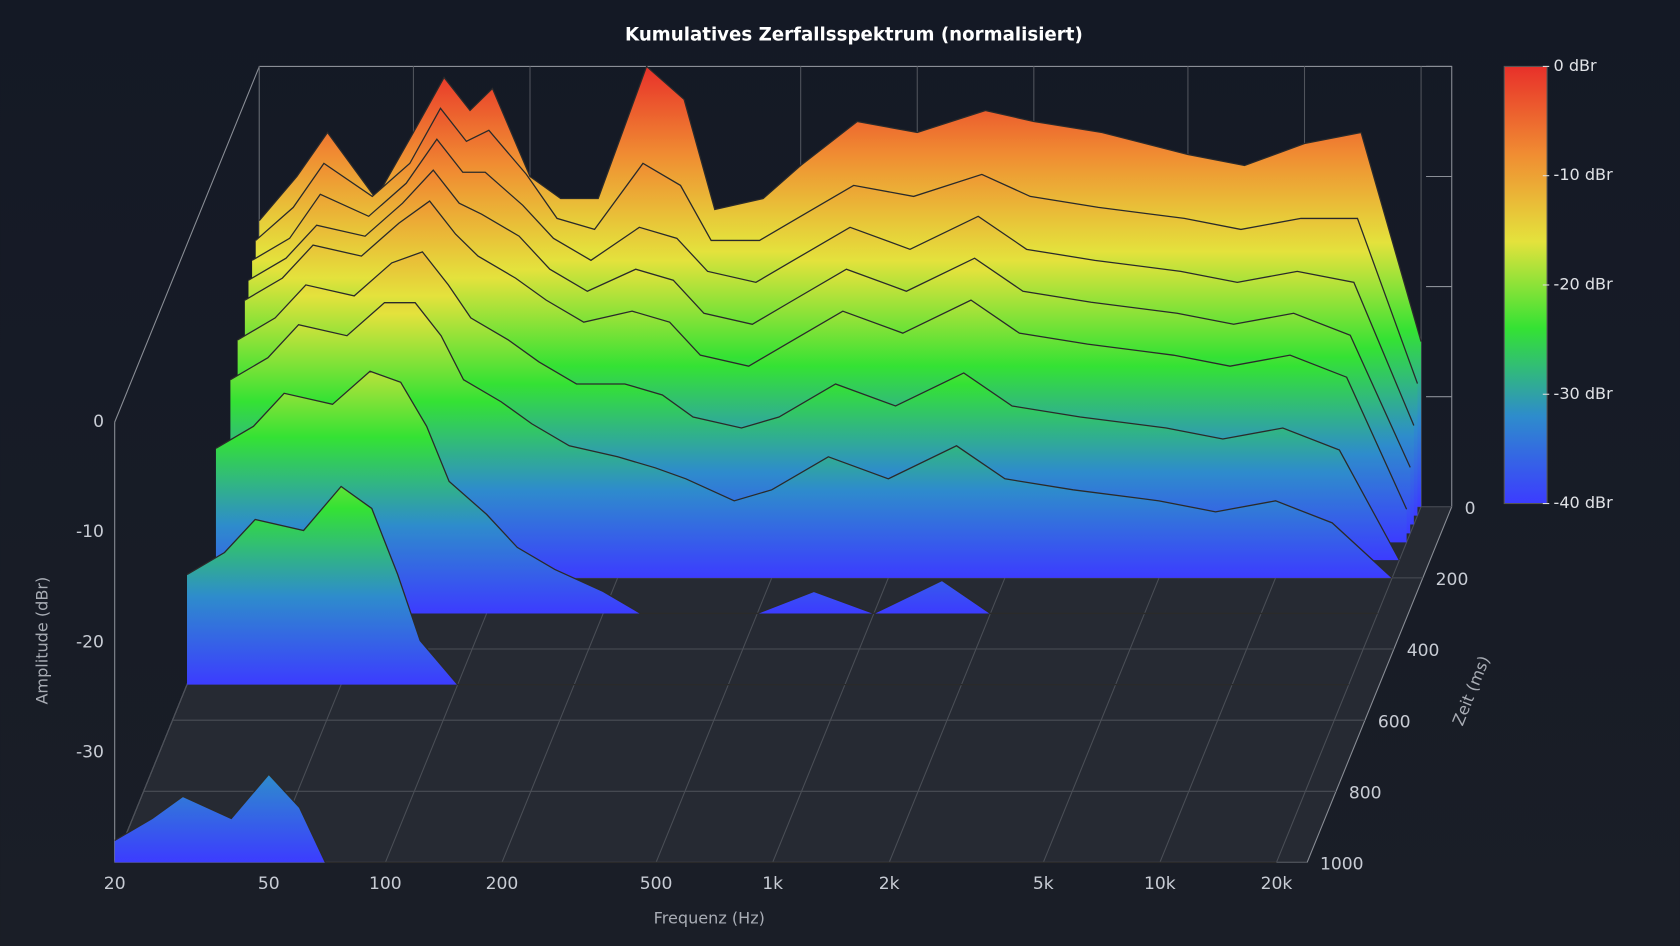 Image resolution: width=1680 pixels, height=946 pixels. What do you see at coordinates (1452, 580) in the screenshot?
I see `z-tick-label: 200` at bounding box center [1452, 580].